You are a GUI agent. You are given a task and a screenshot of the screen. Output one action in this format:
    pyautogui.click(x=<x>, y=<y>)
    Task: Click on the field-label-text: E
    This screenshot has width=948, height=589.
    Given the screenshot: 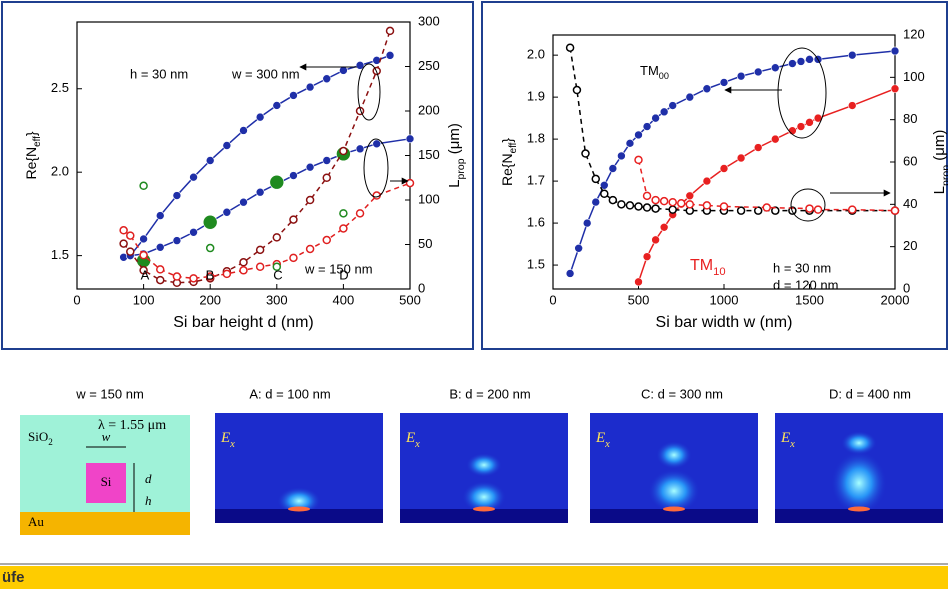 What is the action you would take?
    pyautogui.click(x=600, y=438)
    